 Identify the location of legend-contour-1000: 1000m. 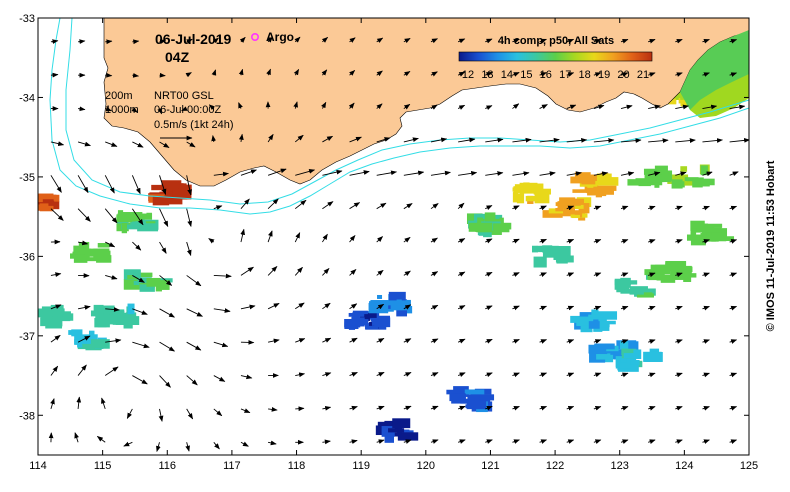
(122, 110).